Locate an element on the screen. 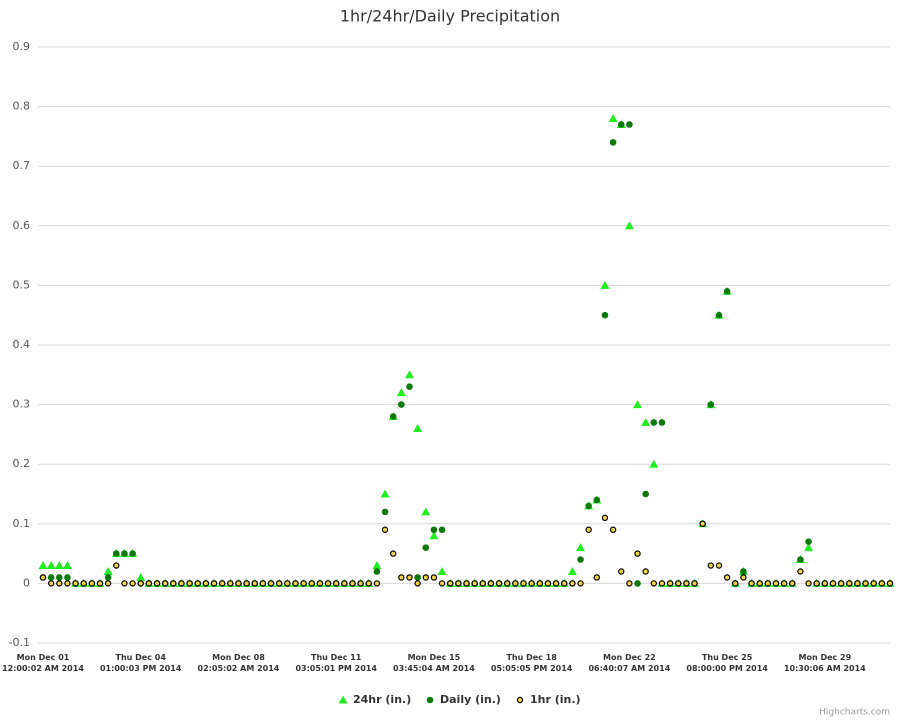 This screenshot has height=720, width=900. x-tick-label: Mon Dec 01 12:00:02 AM 2014 is located at coordinates (43, 663).